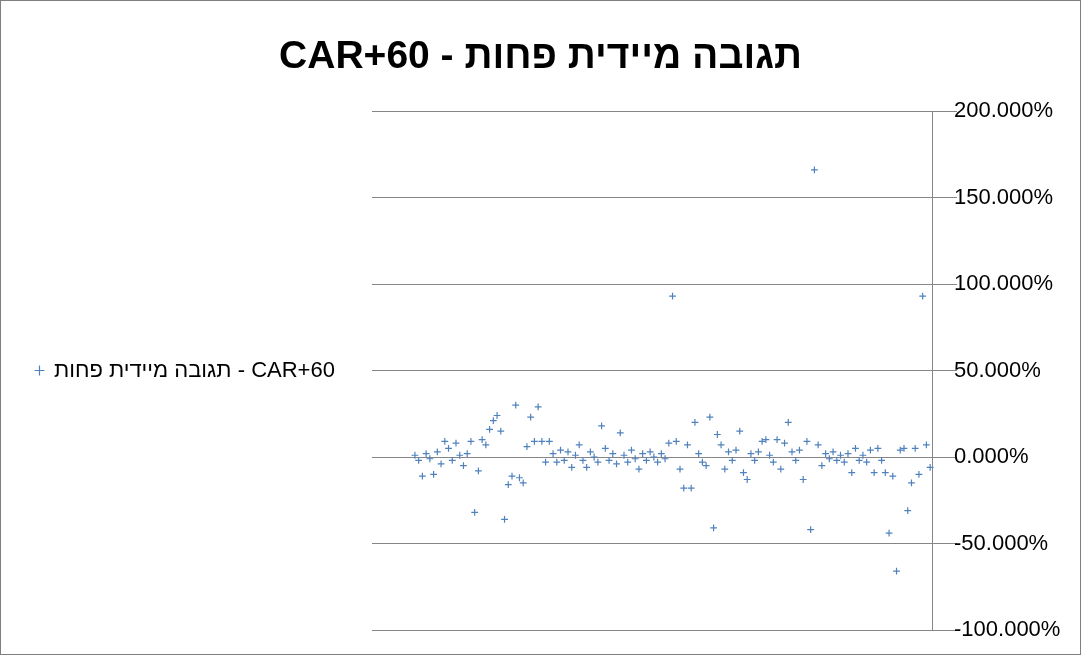  What do you see at coordinates (1007, 629) in the screenshot?
I see `y-tick-label: -100.000%` at bounding box center [1007, 629].